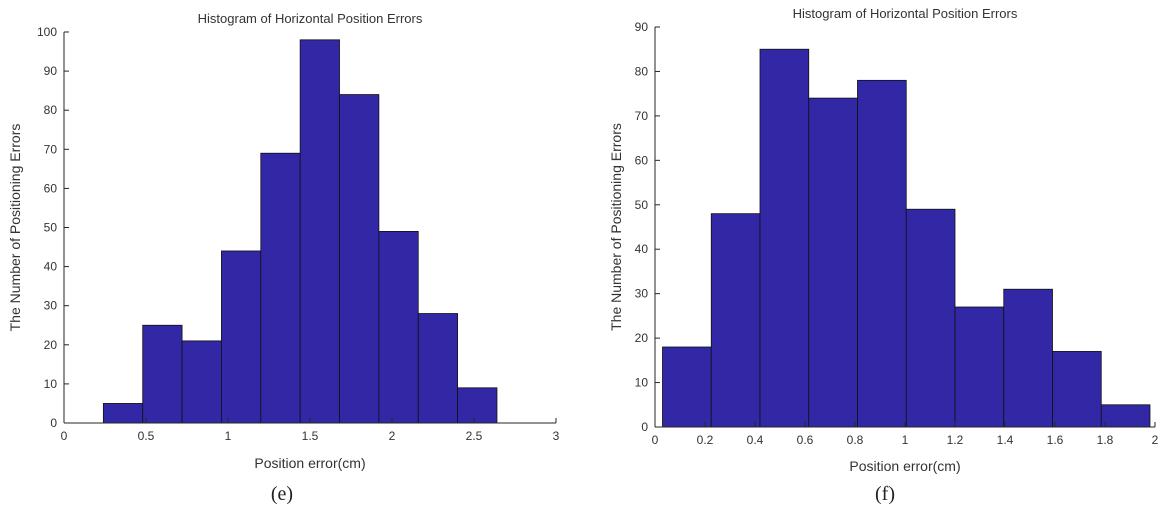  Describe the element at coordinates (755, 440) in the screenshot. I see `x-tick-label: 0.4` at that location.